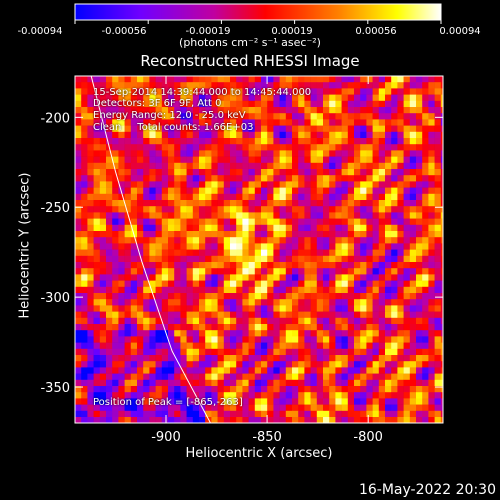  What do you see at coordinates (40, 31) in the screenshot?
I see `colorbar-tick-label: -0.00094` at bounding box center [40, 31].